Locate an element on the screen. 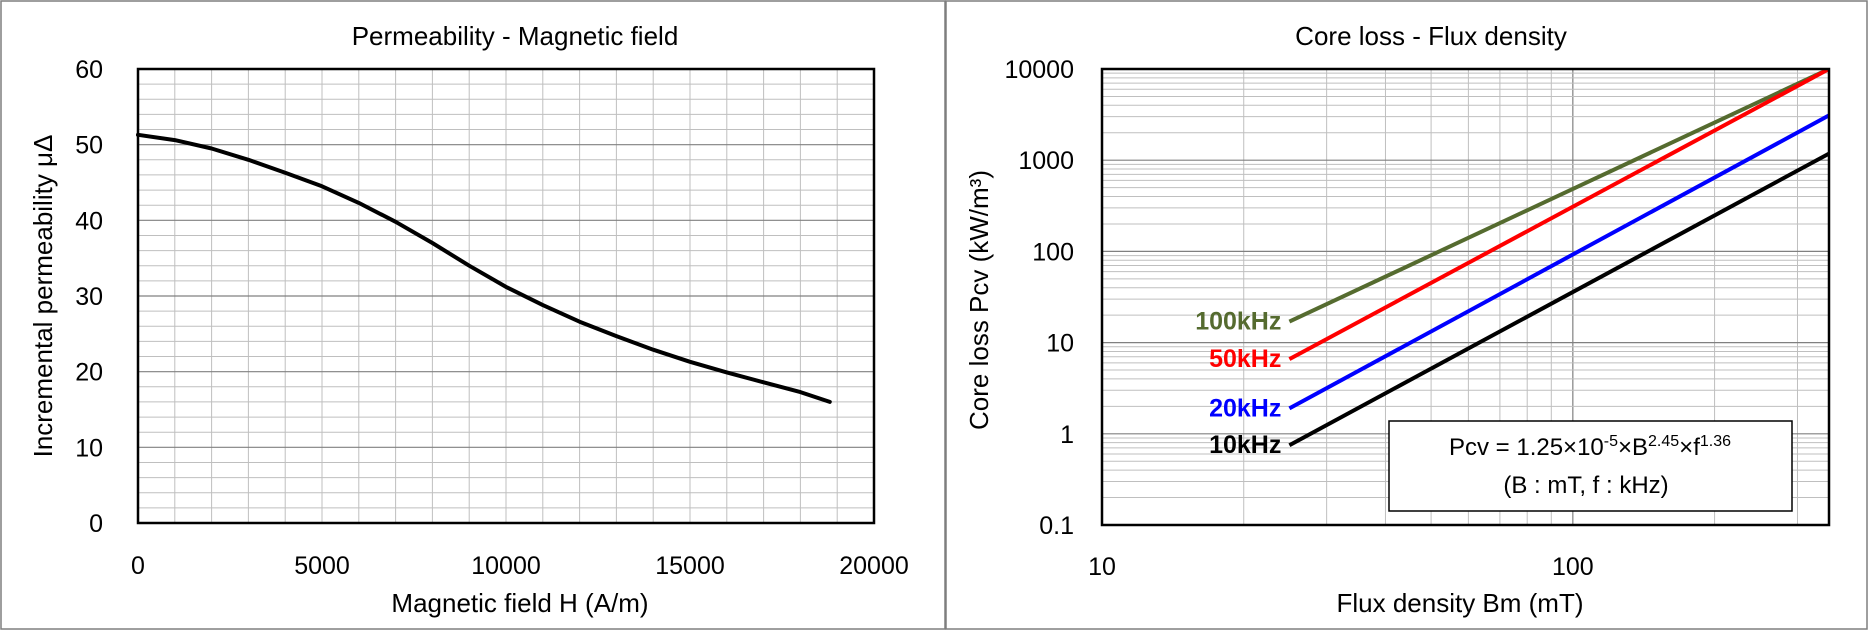  chart1-title: Permeability - Magnetic field is located at coordinates (515, 36).